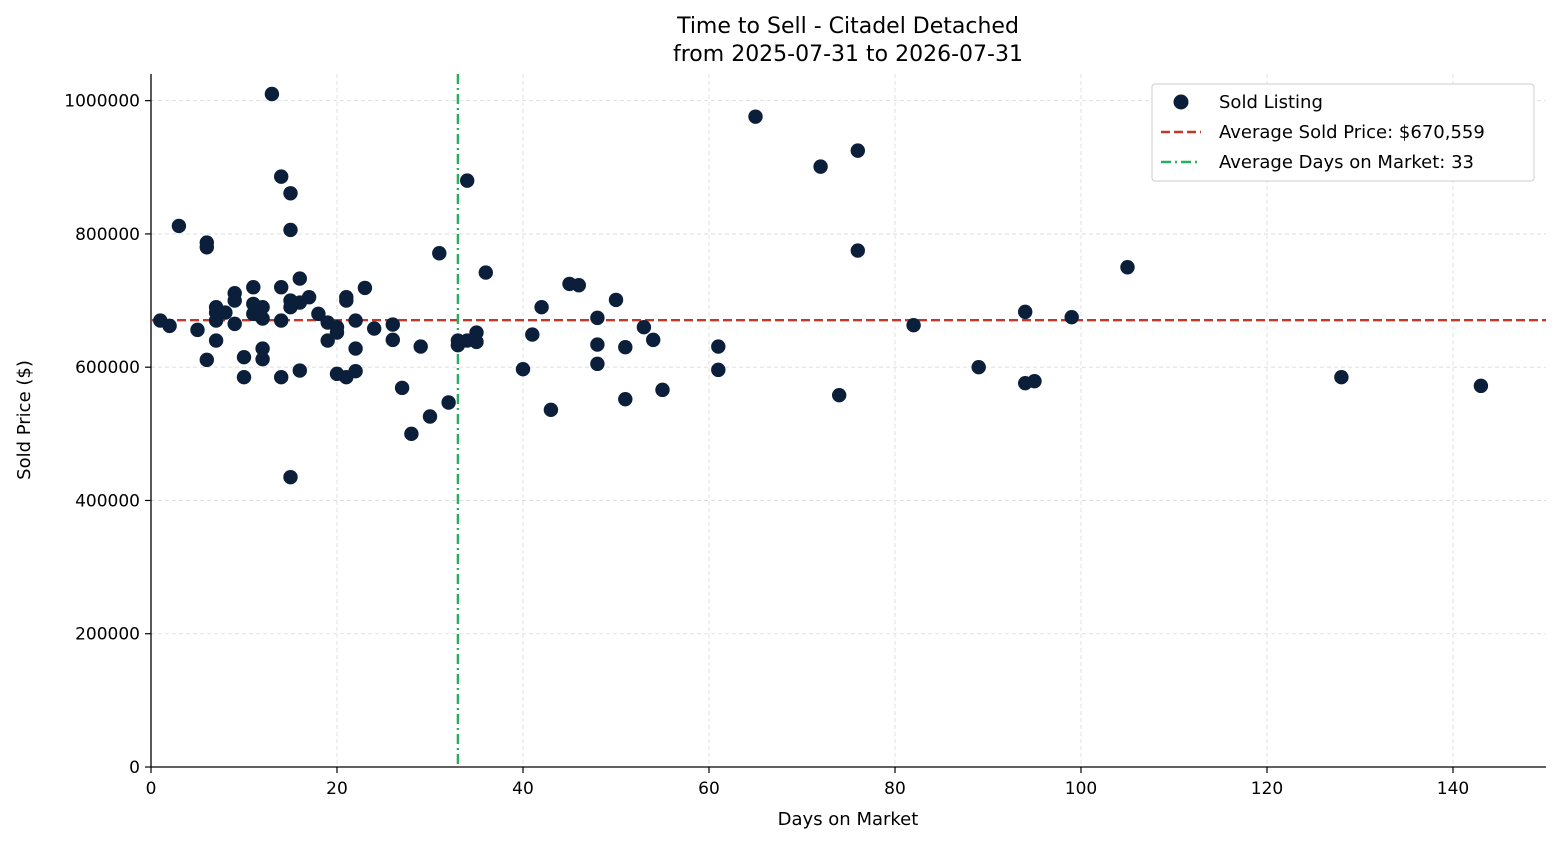 Image resolution: width=1560 pixels, height=845 pixels. What do you see at coordinates (107, 501) in the screenshot?
I see `y-tick-label: 400000` at bounding box center [107, 501].